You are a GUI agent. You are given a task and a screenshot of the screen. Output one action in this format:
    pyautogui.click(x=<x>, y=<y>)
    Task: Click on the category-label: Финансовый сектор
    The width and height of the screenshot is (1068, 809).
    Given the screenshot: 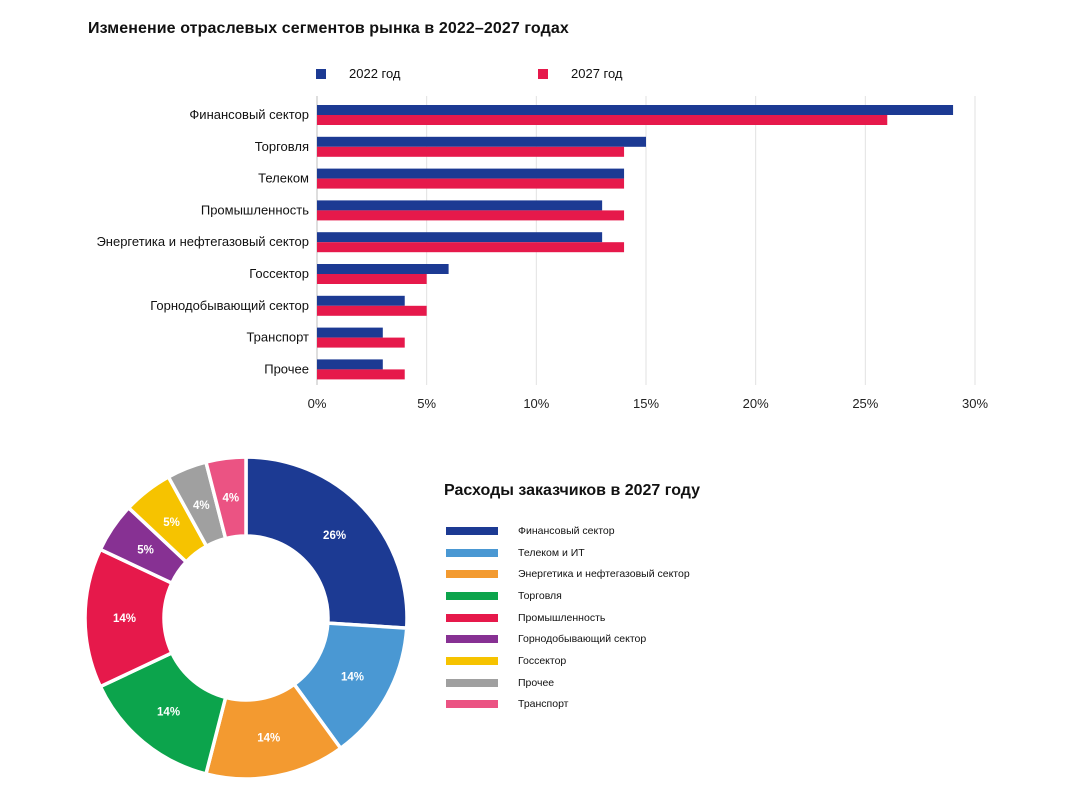 What is the action you would take?
    pyautogui.click(x=249, y=114)
    